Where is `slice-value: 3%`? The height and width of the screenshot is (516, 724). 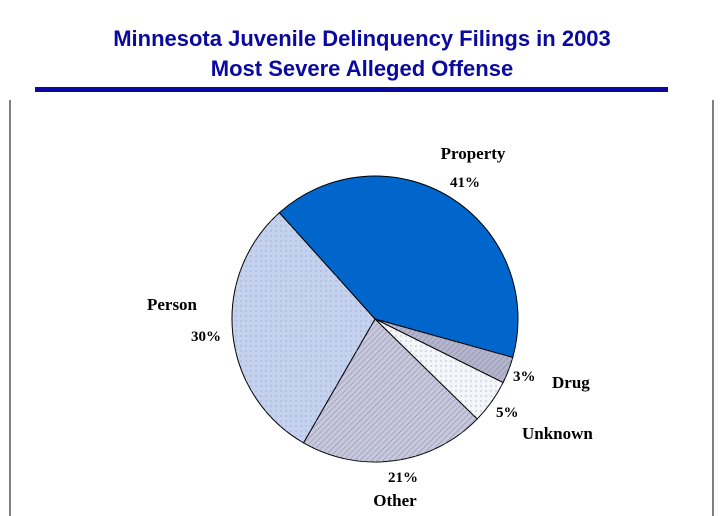
slice-value: 3% is located at coordinates (524, 377).